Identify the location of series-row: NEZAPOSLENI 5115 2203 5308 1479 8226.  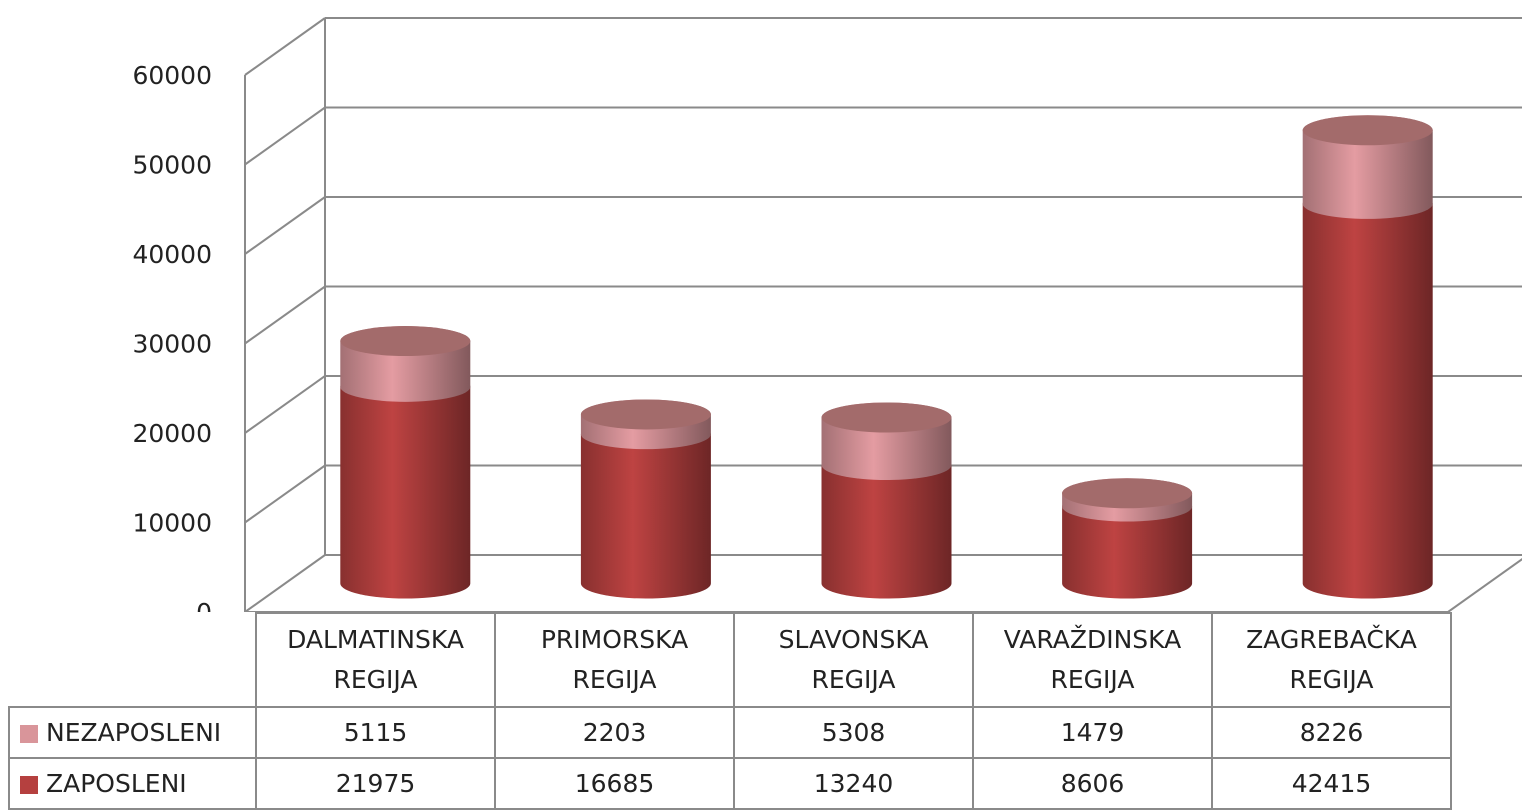
(730, 732).